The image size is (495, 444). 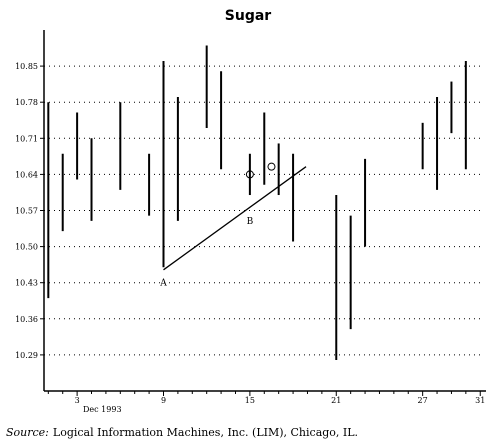 I want to click on chart-title: Sugar, so click(x=248, y=16).